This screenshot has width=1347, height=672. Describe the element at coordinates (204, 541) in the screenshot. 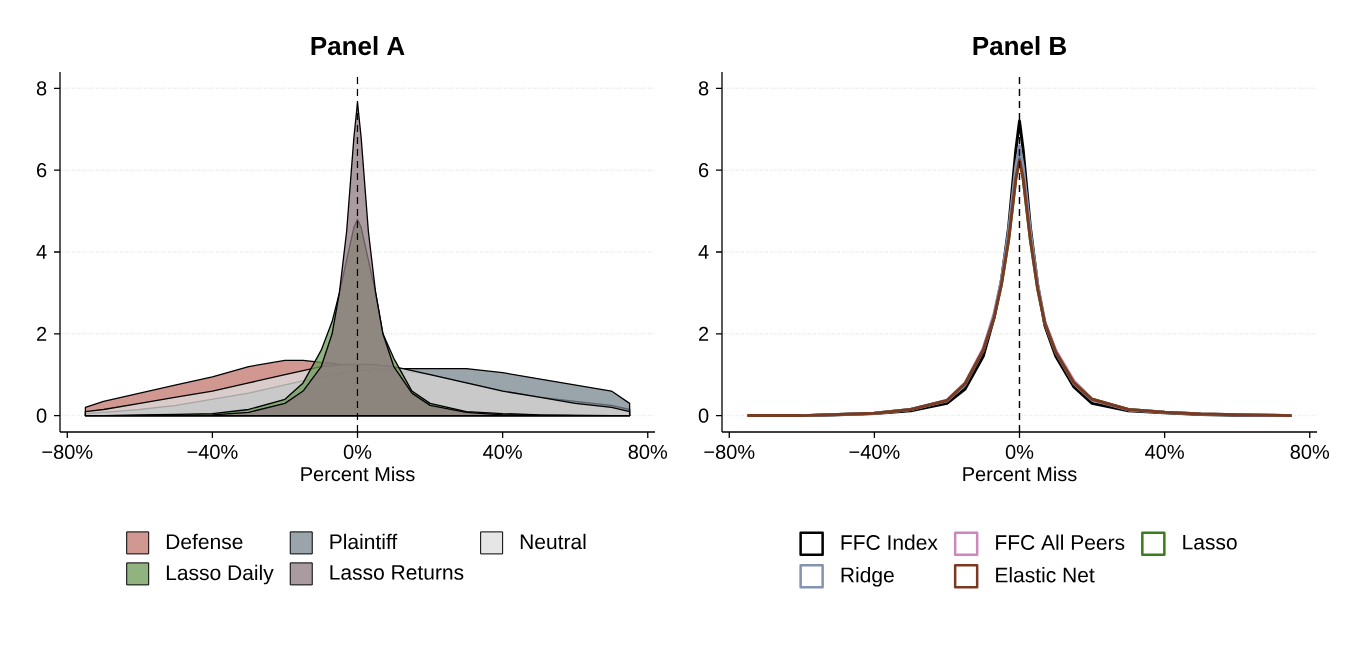

I see `legend-label: Defense` at that location.